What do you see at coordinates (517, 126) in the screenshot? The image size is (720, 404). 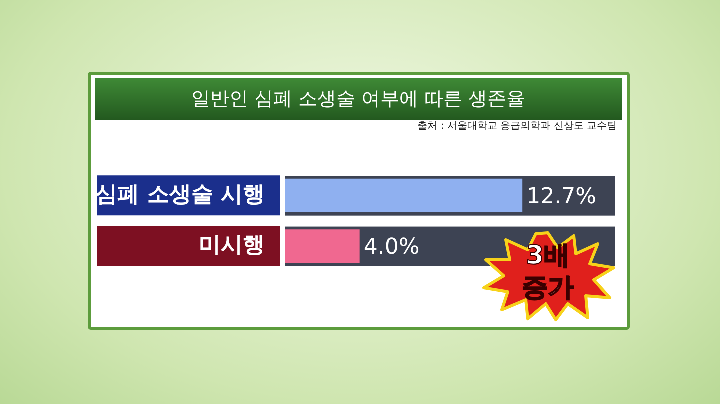 I see `source-note: 출처 : 서울대학교 응급의학과 신상도 교수팀` at bounding box center [517, 126].